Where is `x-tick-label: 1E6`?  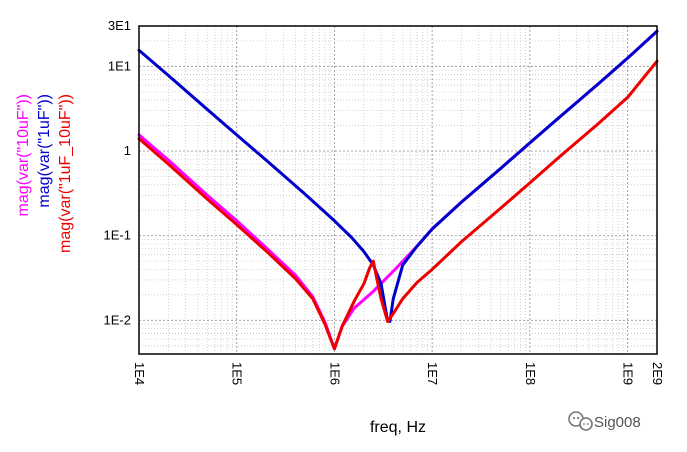 x-tick-label: 1E6 is located at coordinates (334, 373).